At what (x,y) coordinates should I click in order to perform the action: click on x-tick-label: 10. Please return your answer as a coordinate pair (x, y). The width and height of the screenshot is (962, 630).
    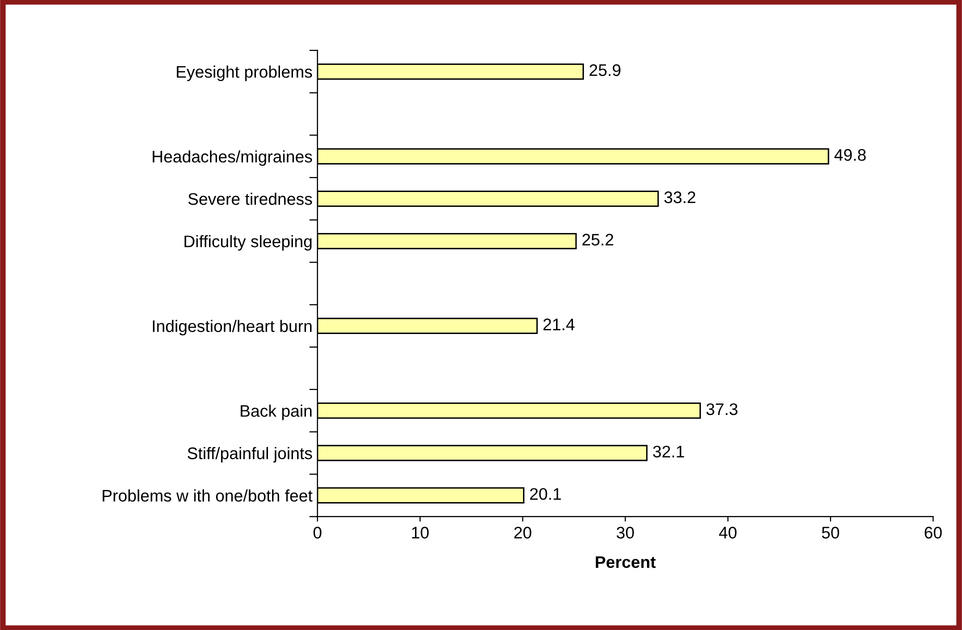
    Looking at the image, I should click on (420, 532).